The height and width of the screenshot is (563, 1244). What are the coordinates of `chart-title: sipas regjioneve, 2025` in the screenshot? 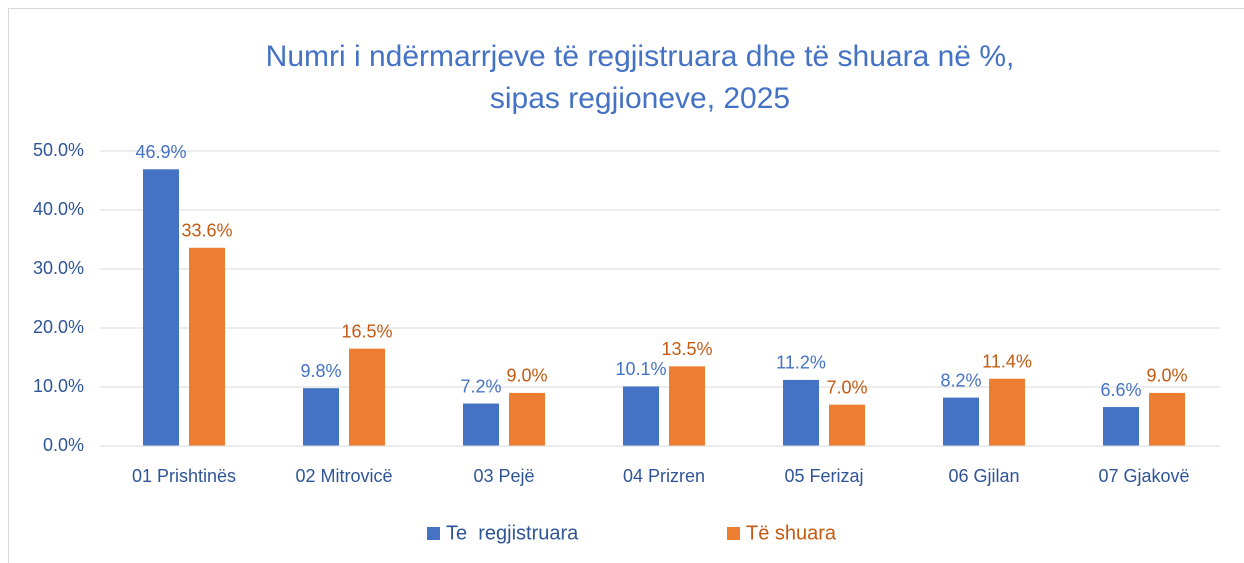 It's located at (640, 98).